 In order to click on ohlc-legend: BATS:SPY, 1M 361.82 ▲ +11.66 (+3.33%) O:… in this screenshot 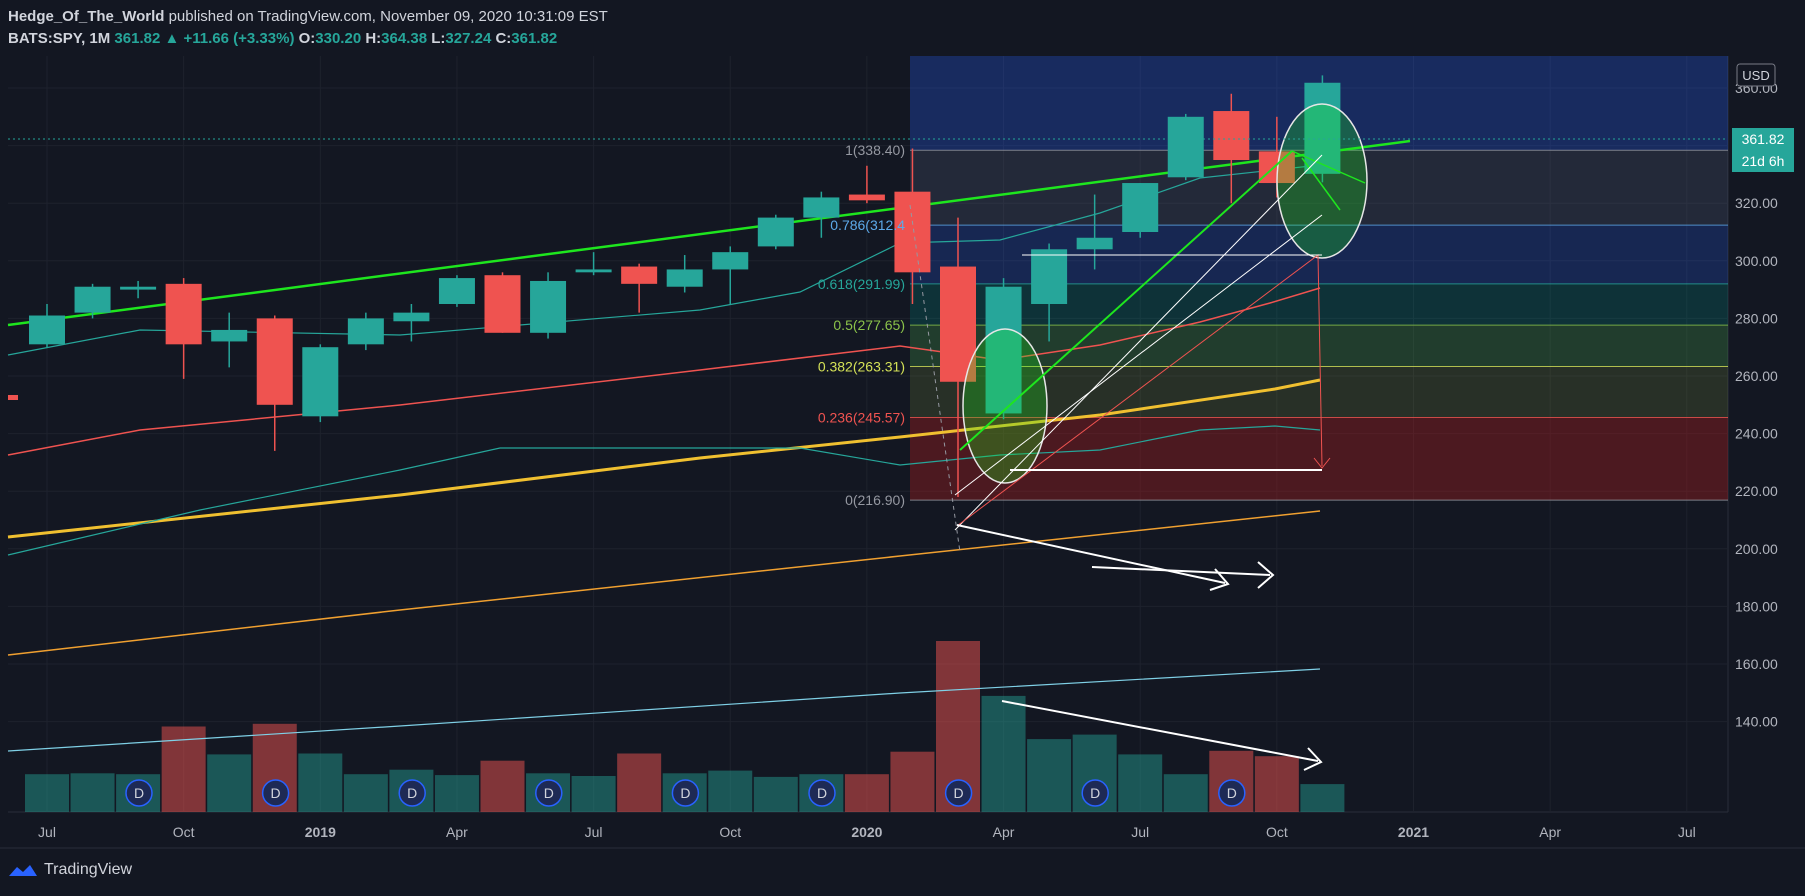, I will do `click(282, 38)`.